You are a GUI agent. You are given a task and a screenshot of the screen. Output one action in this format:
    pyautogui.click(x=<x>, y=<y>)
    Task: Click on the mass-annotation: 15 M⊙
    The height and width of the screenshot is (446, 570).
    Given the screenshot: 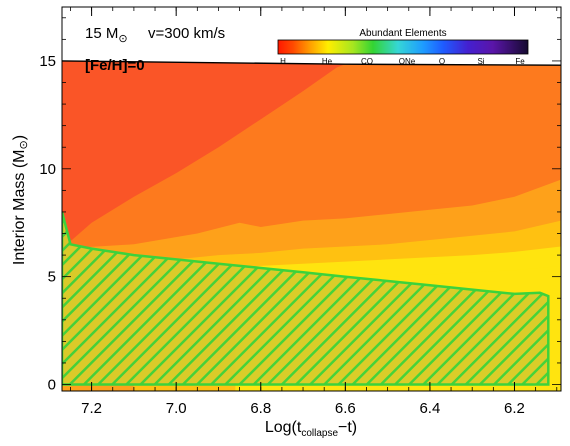 What is the action you would take?
    pyautogui.click(x=106, y=35)
    